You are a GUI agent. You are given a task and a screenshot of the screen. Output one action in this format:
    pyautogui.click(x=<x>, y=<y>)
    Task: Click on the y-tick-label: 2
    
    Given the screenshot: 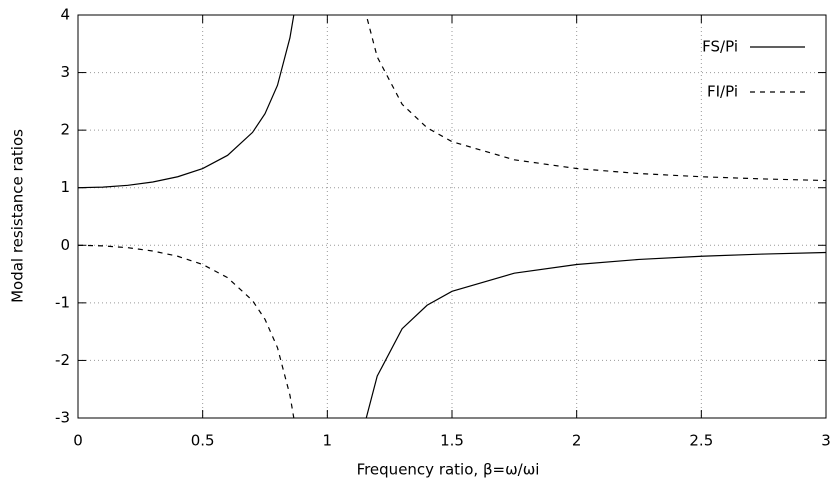 What is the action you would take?
    pyautogui.click(x=65, y=130)
    